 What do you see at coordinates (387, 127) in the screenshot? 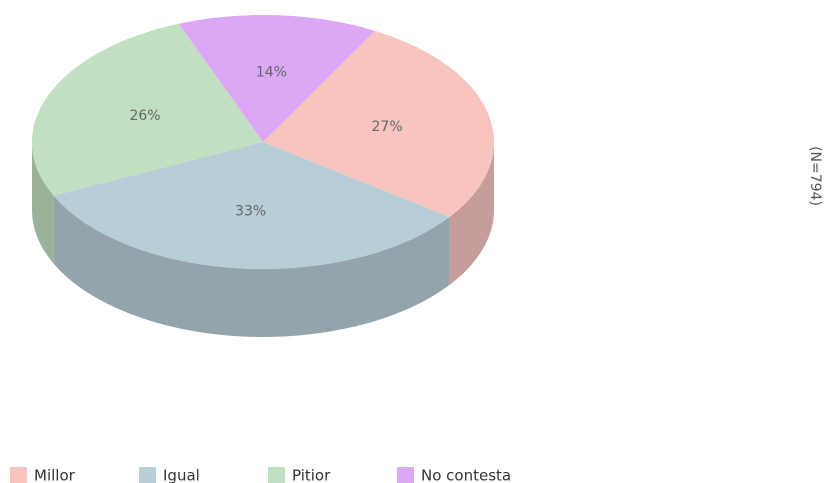
I see `data-label: 27%` at bounding box center [387, 127].